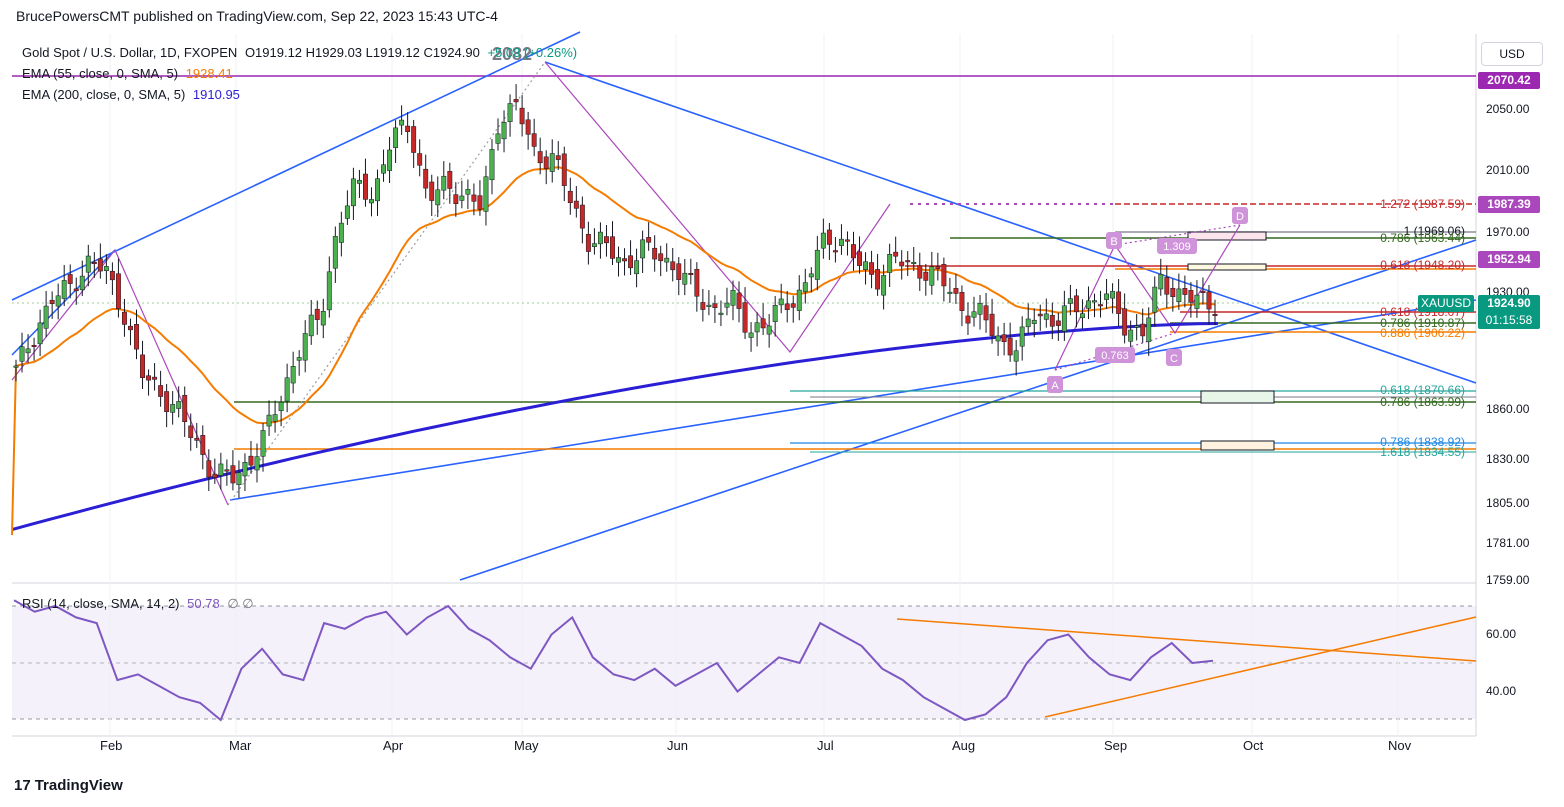 This screenshot has height=807, width=1564. I want to click on fib-label-786-low: 0.786 (1910.87), so click(1422, 323).